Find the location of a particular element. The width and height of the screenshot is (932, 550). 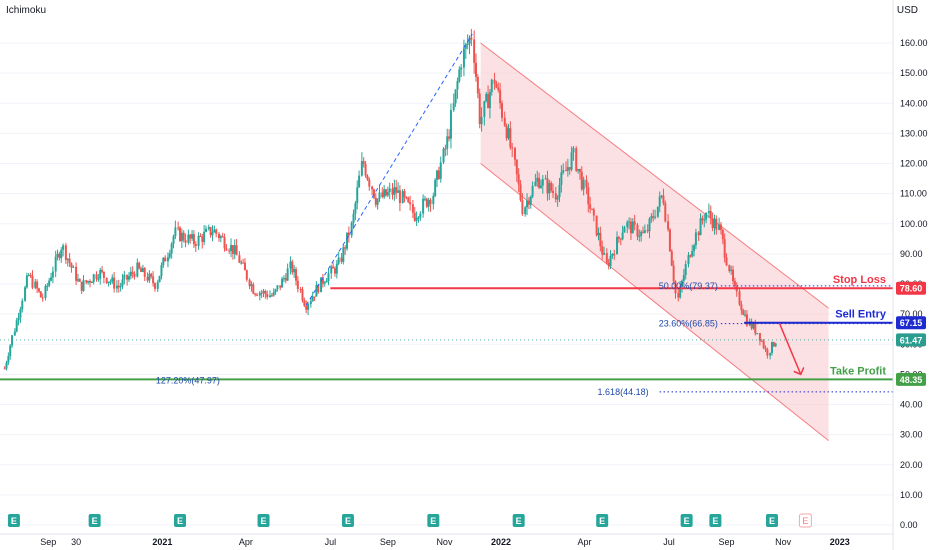

fib-trend-line is located at coordinates (389, 169).